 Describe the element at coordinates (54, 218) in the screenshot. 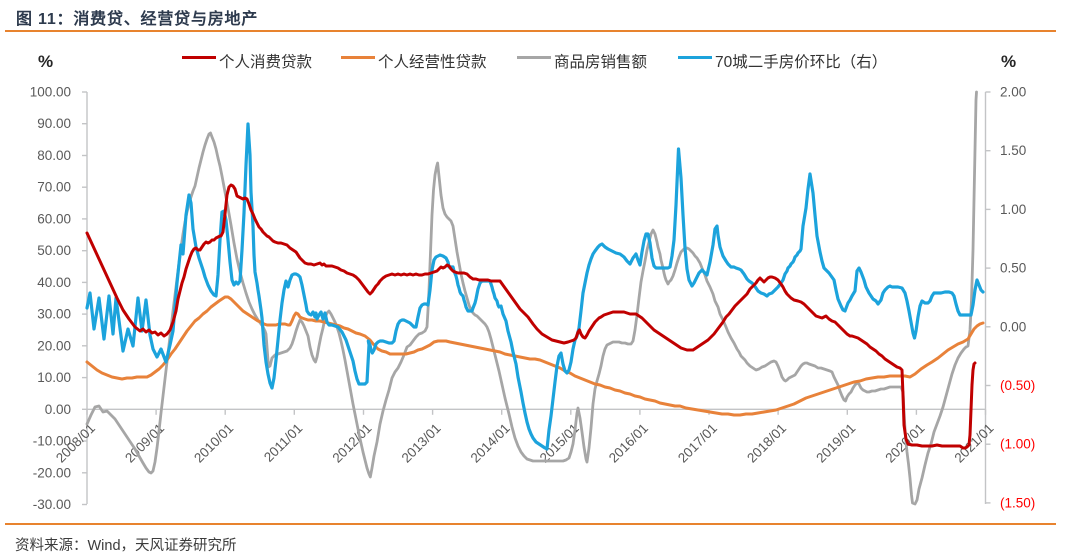

I see `svg-text: 60.00` at that location.